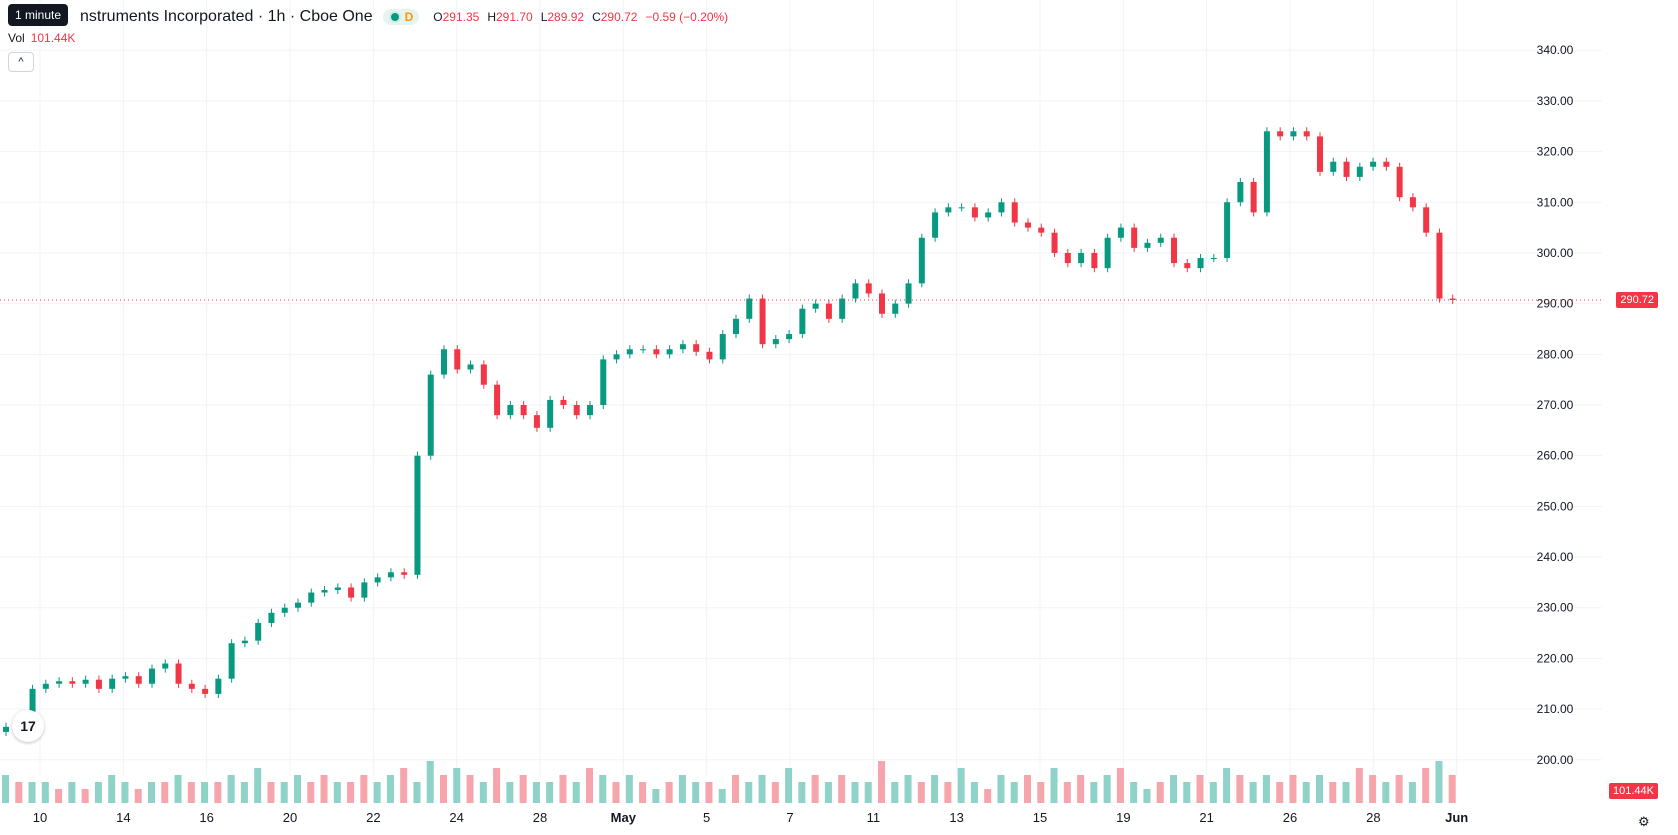 The image size is (1678, 835). Describe the element at coordinates (226, 16) in the screenshot. I see `symbol-title: nstruments Incorporated · 1h · Cboe One` at that location.